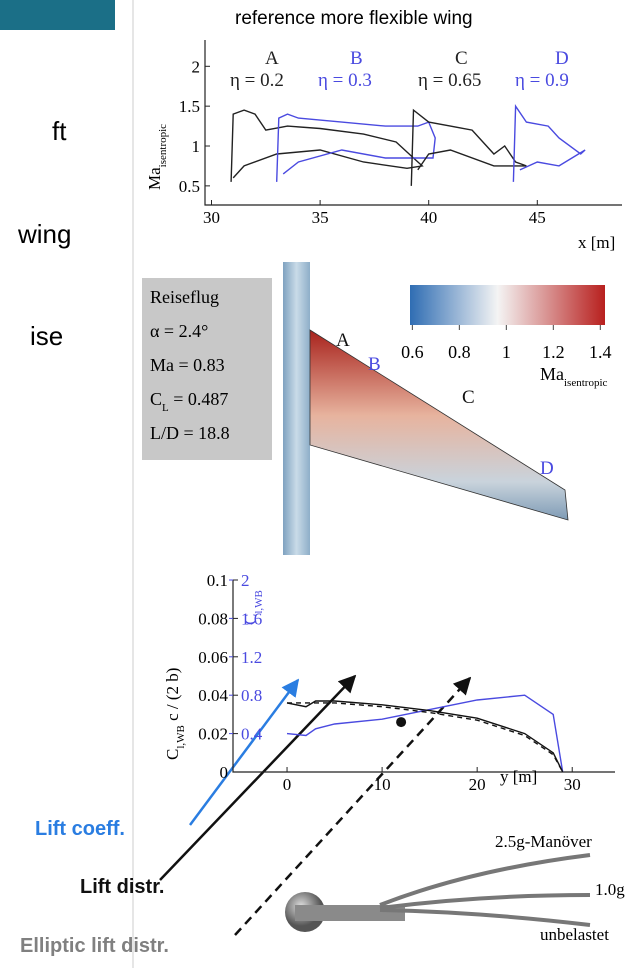 The width and height of the screenshot is (641, 968). What do you see at coordinates (287, 784) in the screenshot?
I see `x-tick-label: 0` at bounding box center [287, 784].